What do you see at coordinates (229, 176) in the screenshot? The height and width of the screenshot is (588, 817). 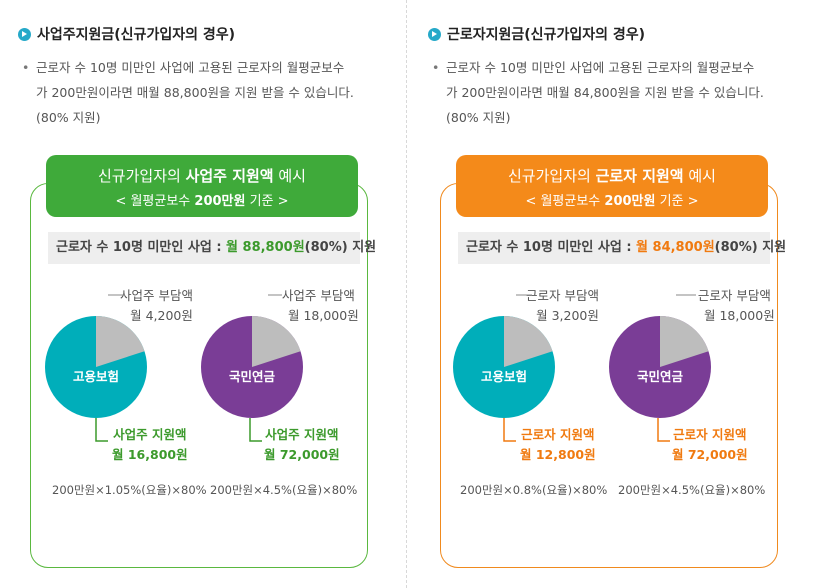 I see `banner-title-bold: 사업주 지원액` at bounding box center [229, 176].